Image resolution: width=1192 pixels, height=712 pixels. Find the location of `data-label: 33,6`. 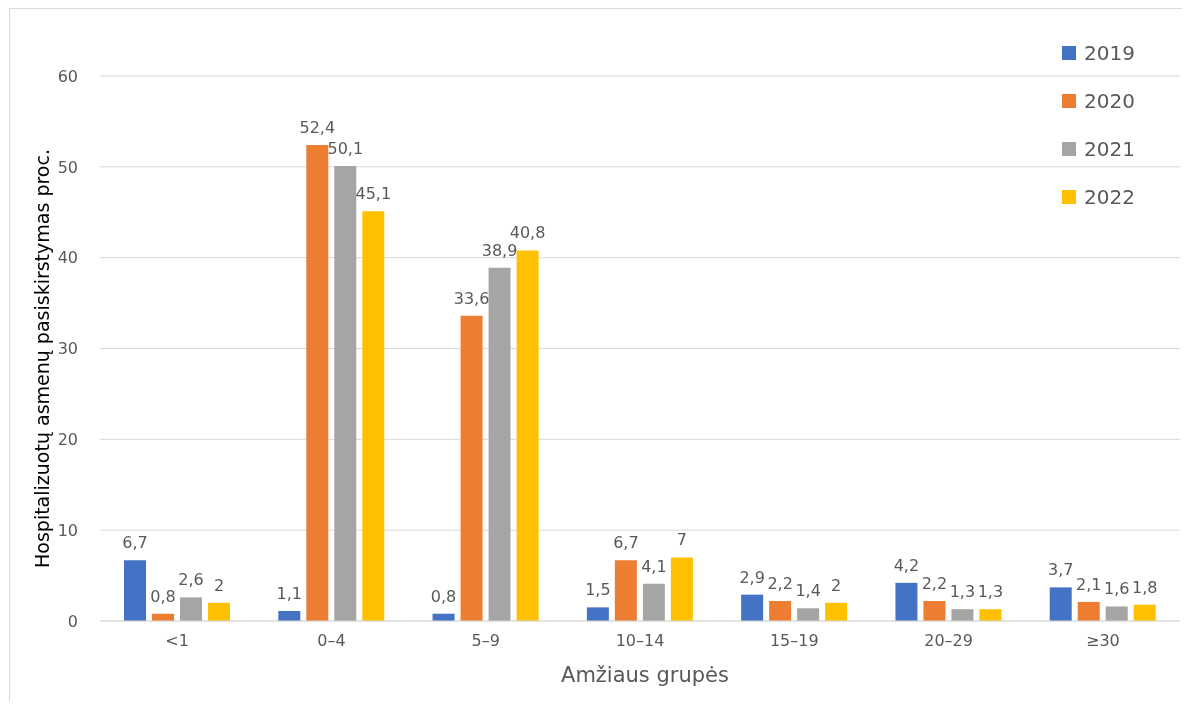

data-label: 33,6 is located at coordinates (471, 298).